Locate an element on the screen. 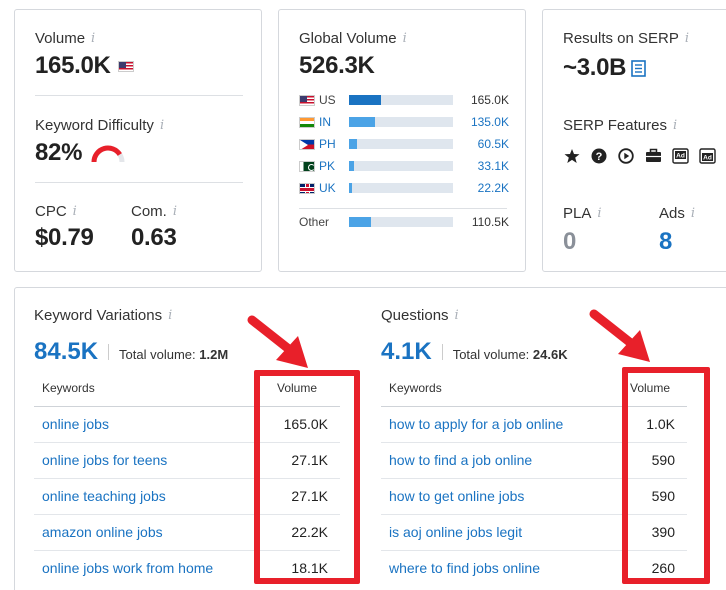 The image size is (726, 590). keyword-difficulty-label: Keyword Difficulty i is located at coordinates (100, 125).